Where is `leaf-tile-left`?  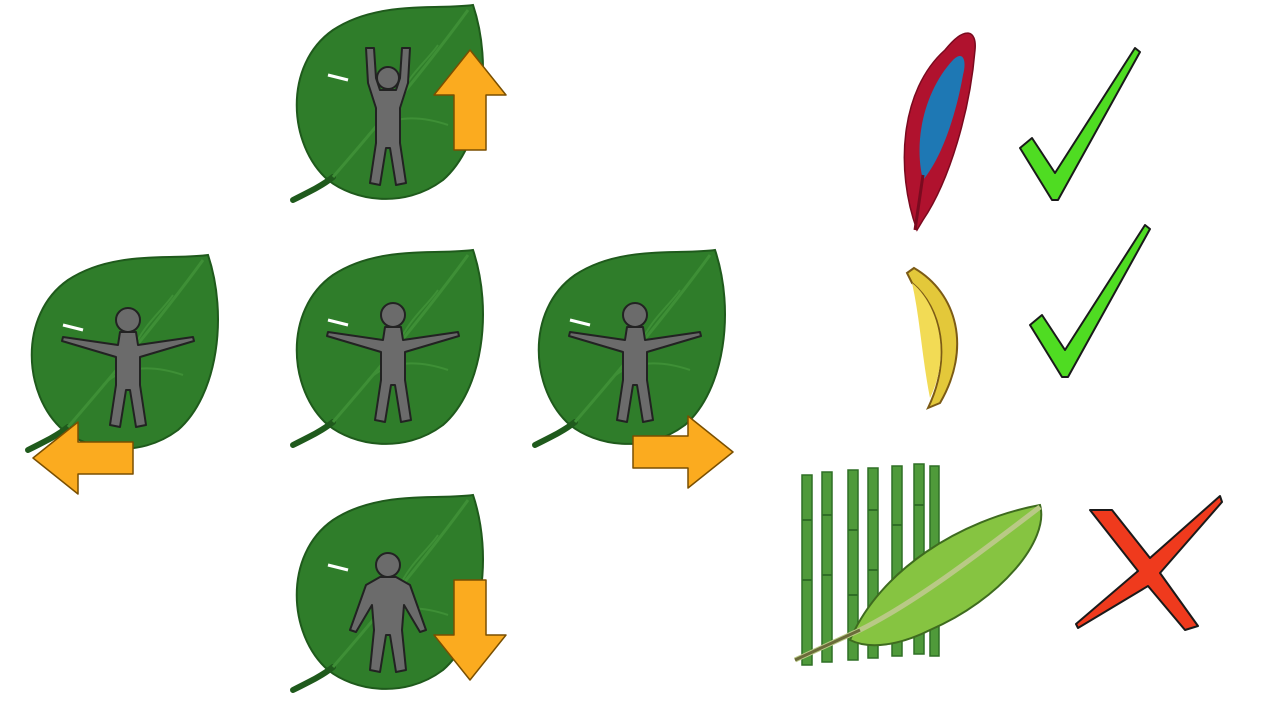 leaf-tile-left is located at coordinates (123, 375).